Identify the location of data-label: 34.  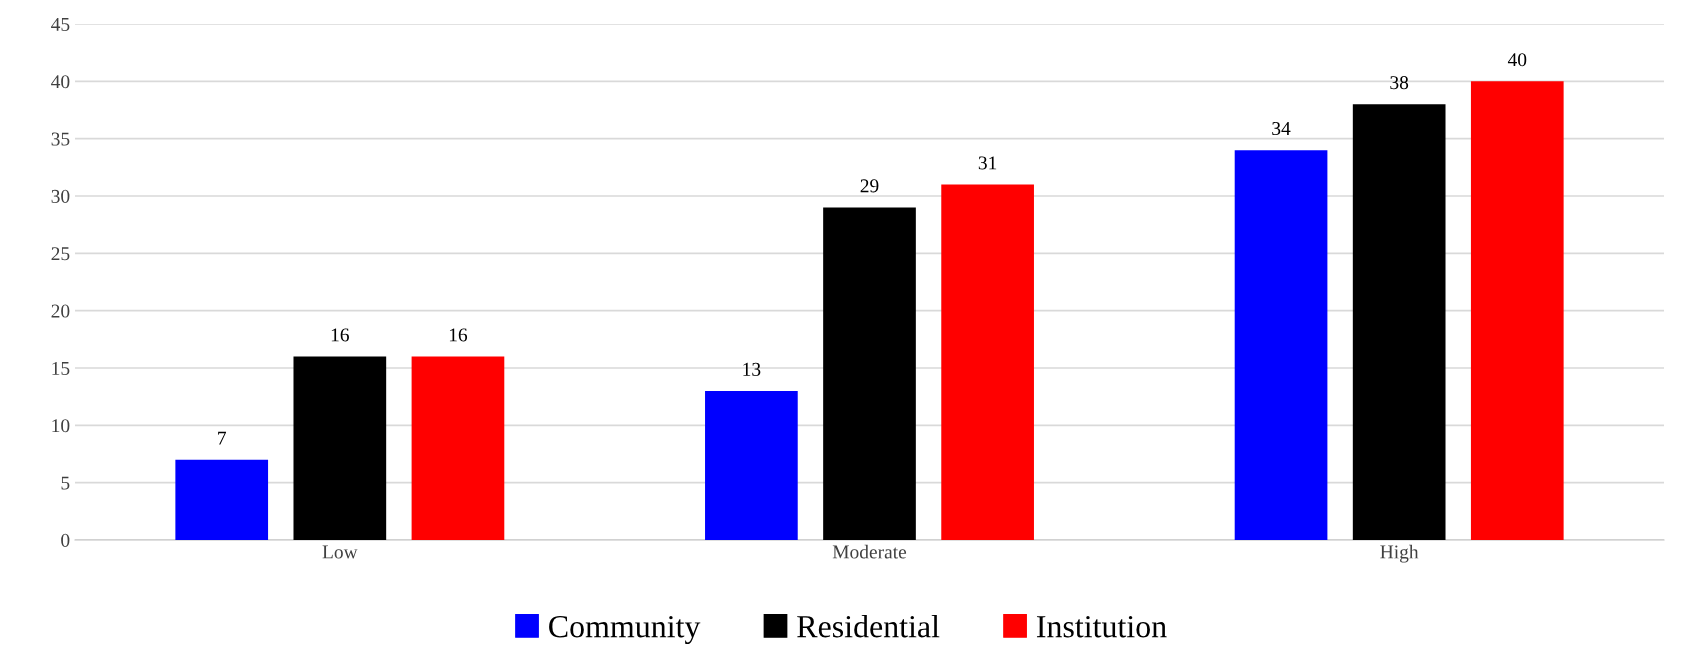
(1281, 129).